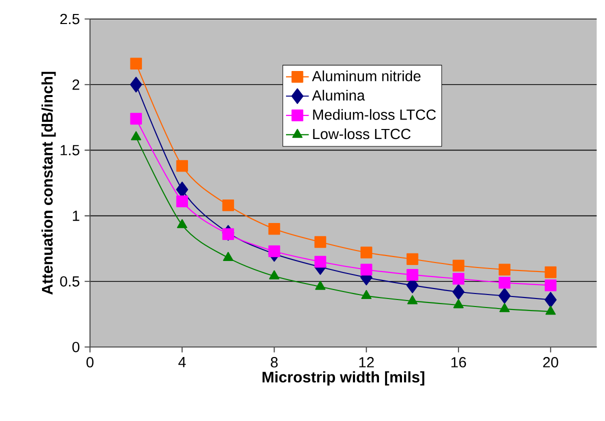 The height and width of the screenshot is (421, 605). I want to click on x-tick-label: 4, so click(182, 362).